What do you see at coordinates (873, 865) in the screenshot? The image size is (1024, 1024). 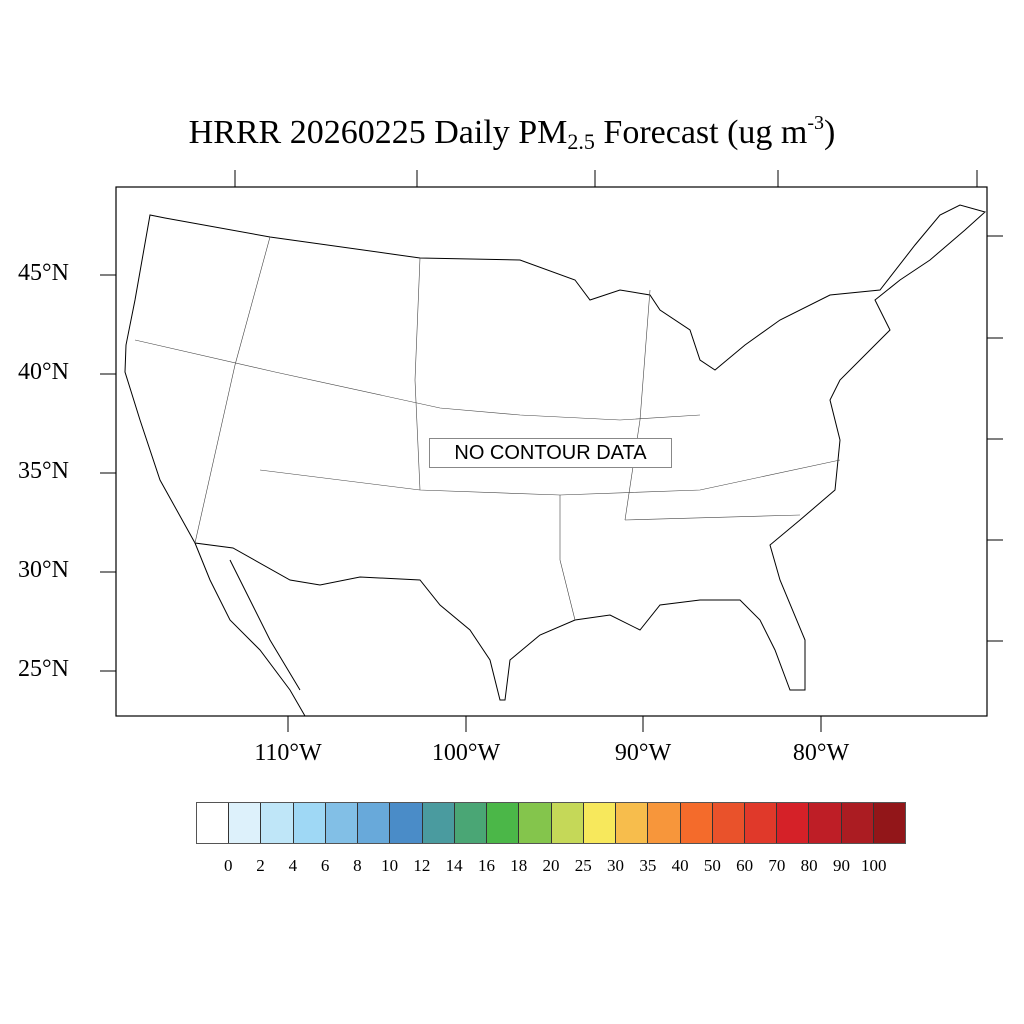 I see `colorbar-label: 100` at bounding box center [873, 865].